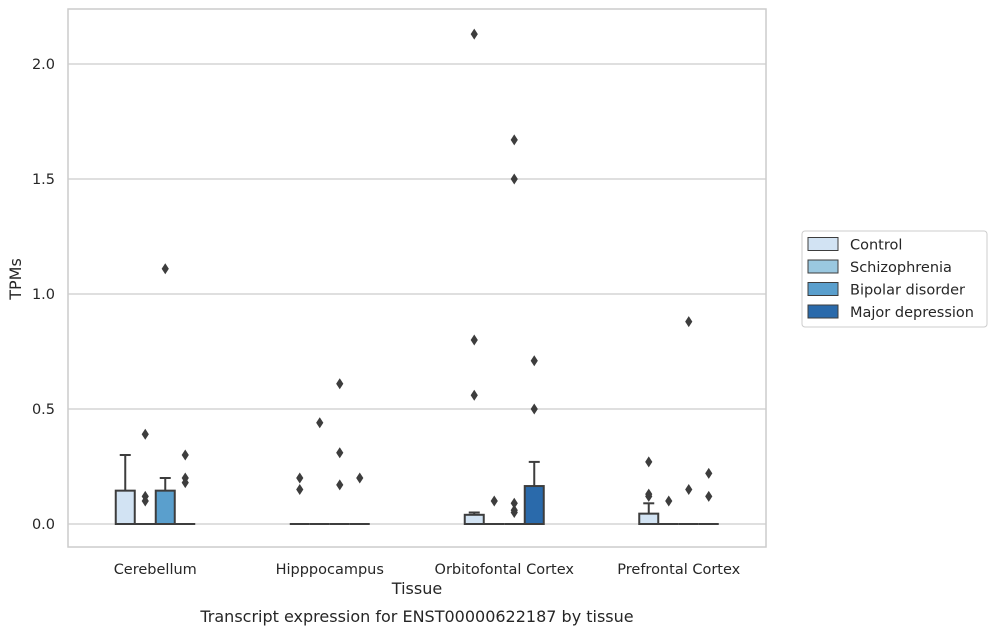  What do you see at coordinates (155, 570) in the screenshot?
I see `x-tick-label: Cerebellum` at bounding box center [155, 570].